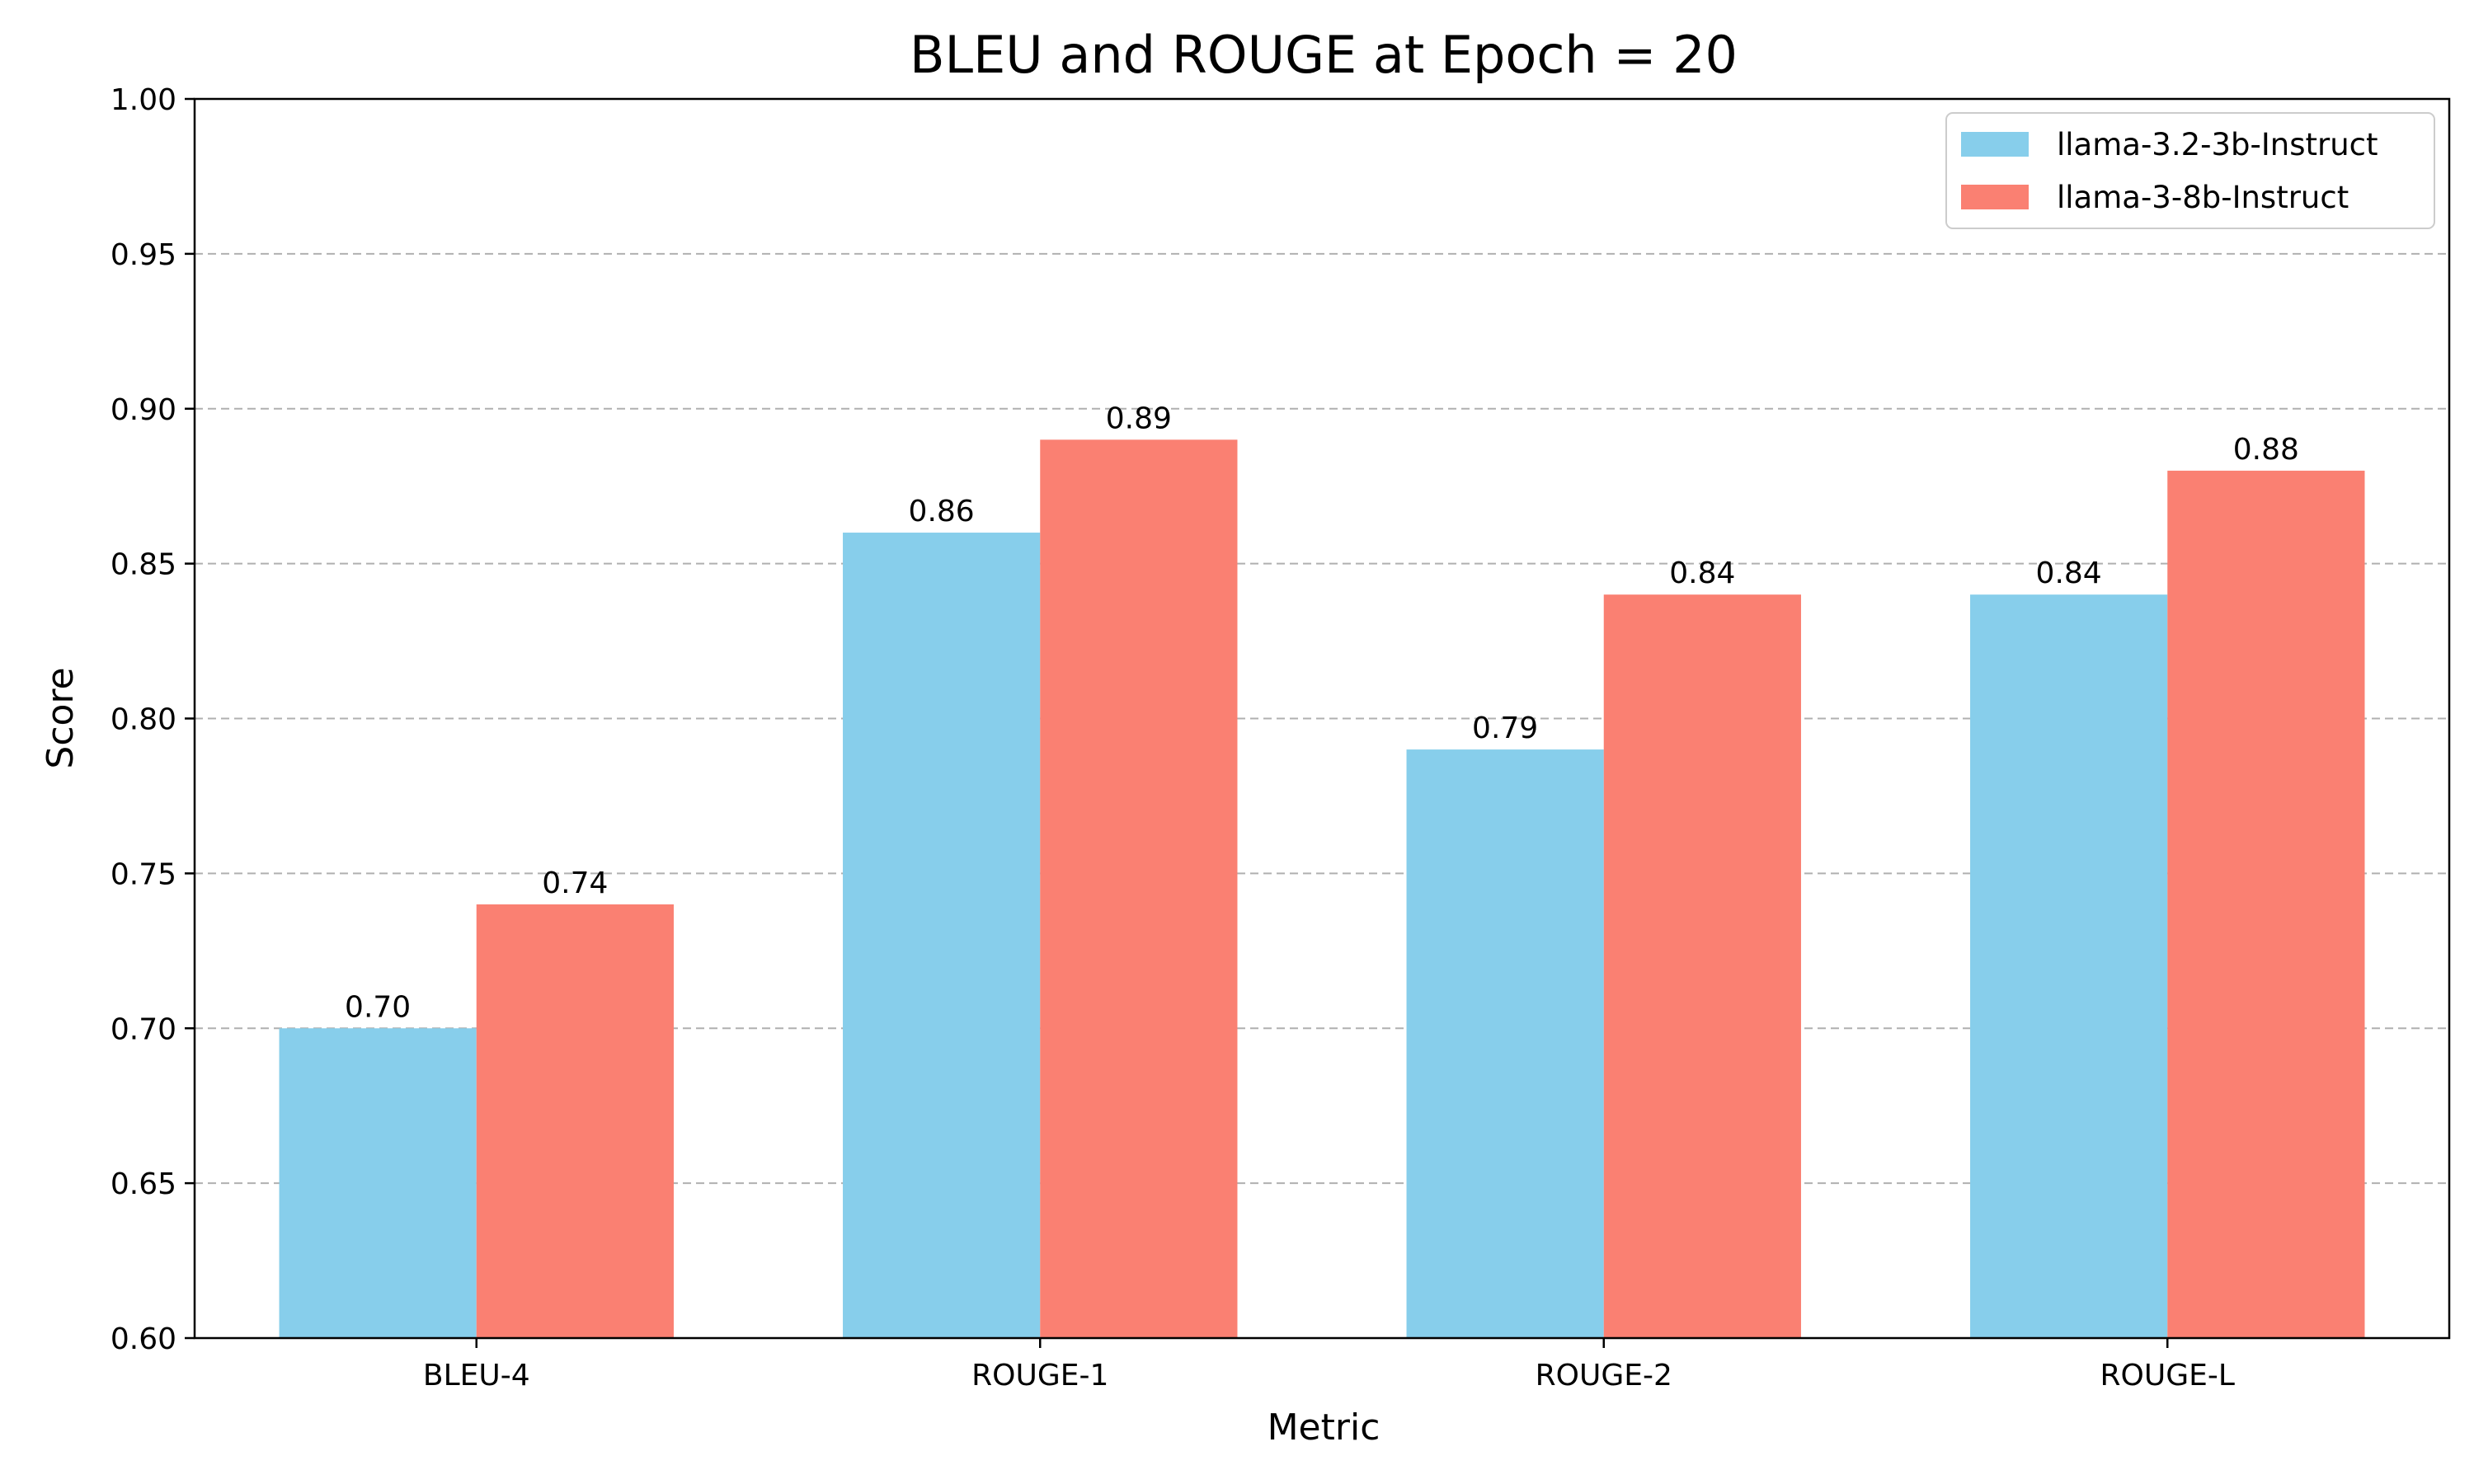 Image resolution: width=2474 pixels, height=1484 pixels. What do you see at coordinates (143, 255) in the screenshot?
I see `y-tick-label: 0.95` at bounding box center [143, 255].